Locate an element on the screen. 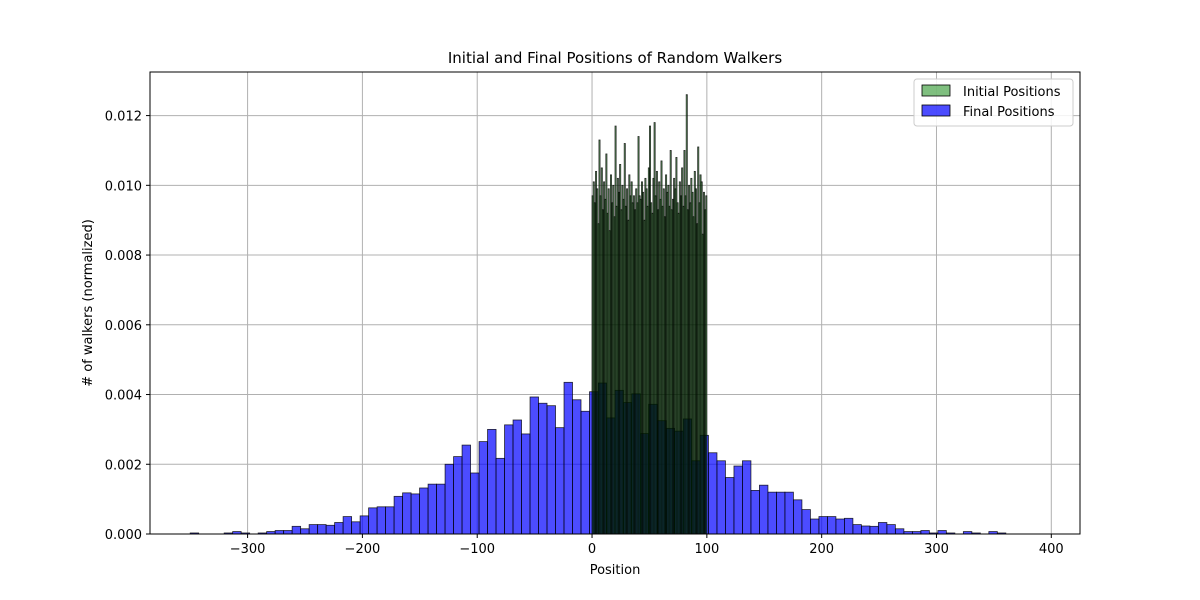 The height and width of the screenshot is (600, 1200). x-axis-ticks: −300 −200 −100 0 100 200 300 400 is located at coordinates (647, 545).